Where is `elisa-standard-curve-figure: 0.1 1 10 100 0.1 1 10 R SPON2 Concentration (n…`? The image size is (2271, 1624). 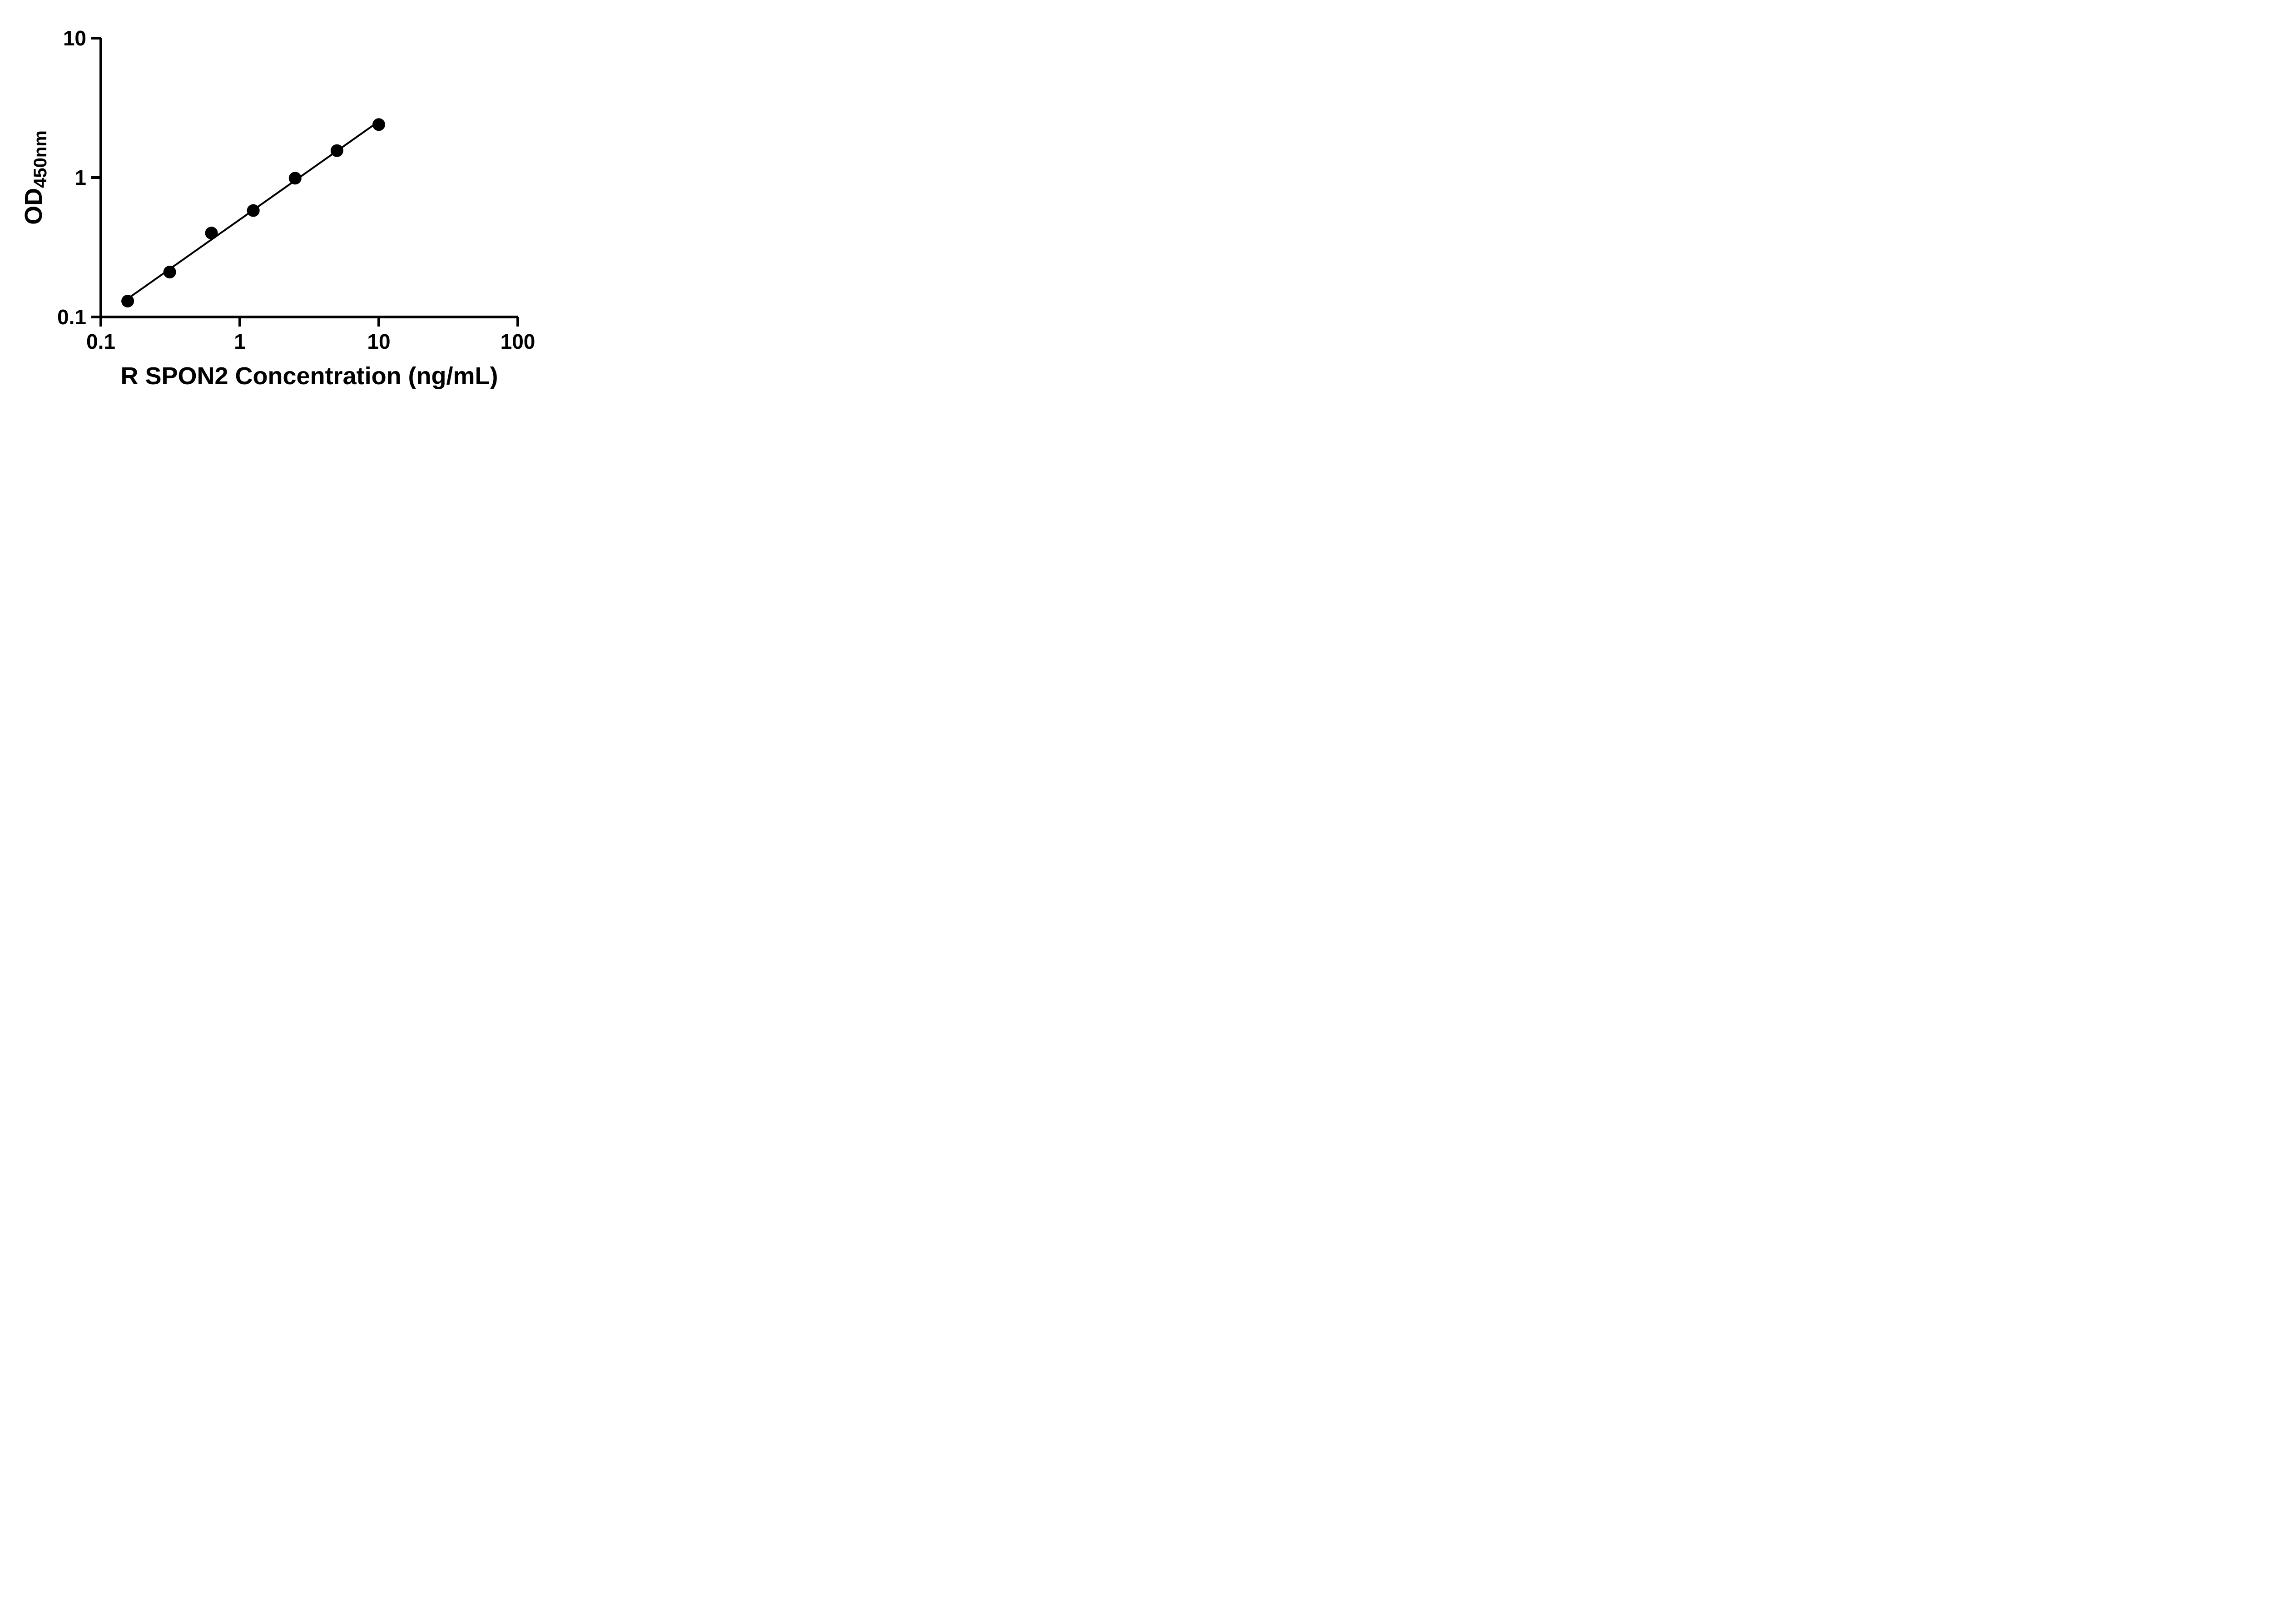
elisa-standard-curve-figure: 0.1 1 10 100 0.1 1 10 R SPON2 Concentration (n… is located at coordinates (286, 203).